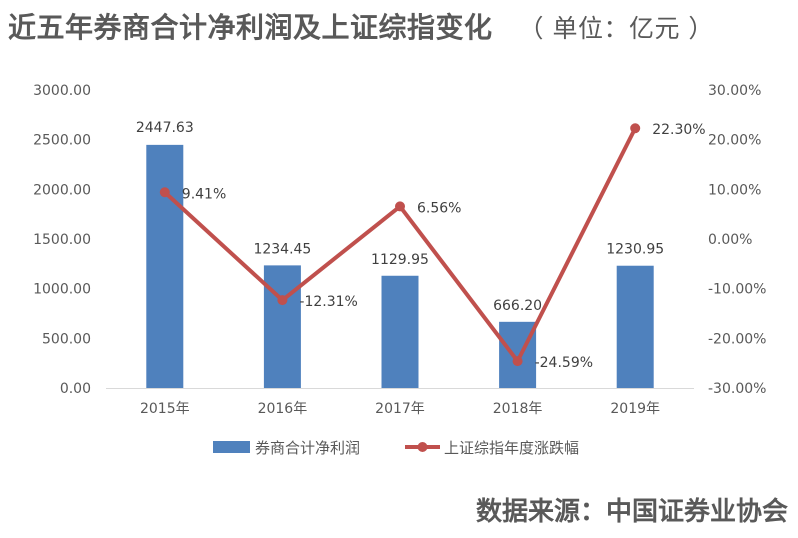 The image size is (798, 538). Describe the element at coordinates (282, 249) in the screenshot. I see `bar-data-label: 1234.45` at that location.